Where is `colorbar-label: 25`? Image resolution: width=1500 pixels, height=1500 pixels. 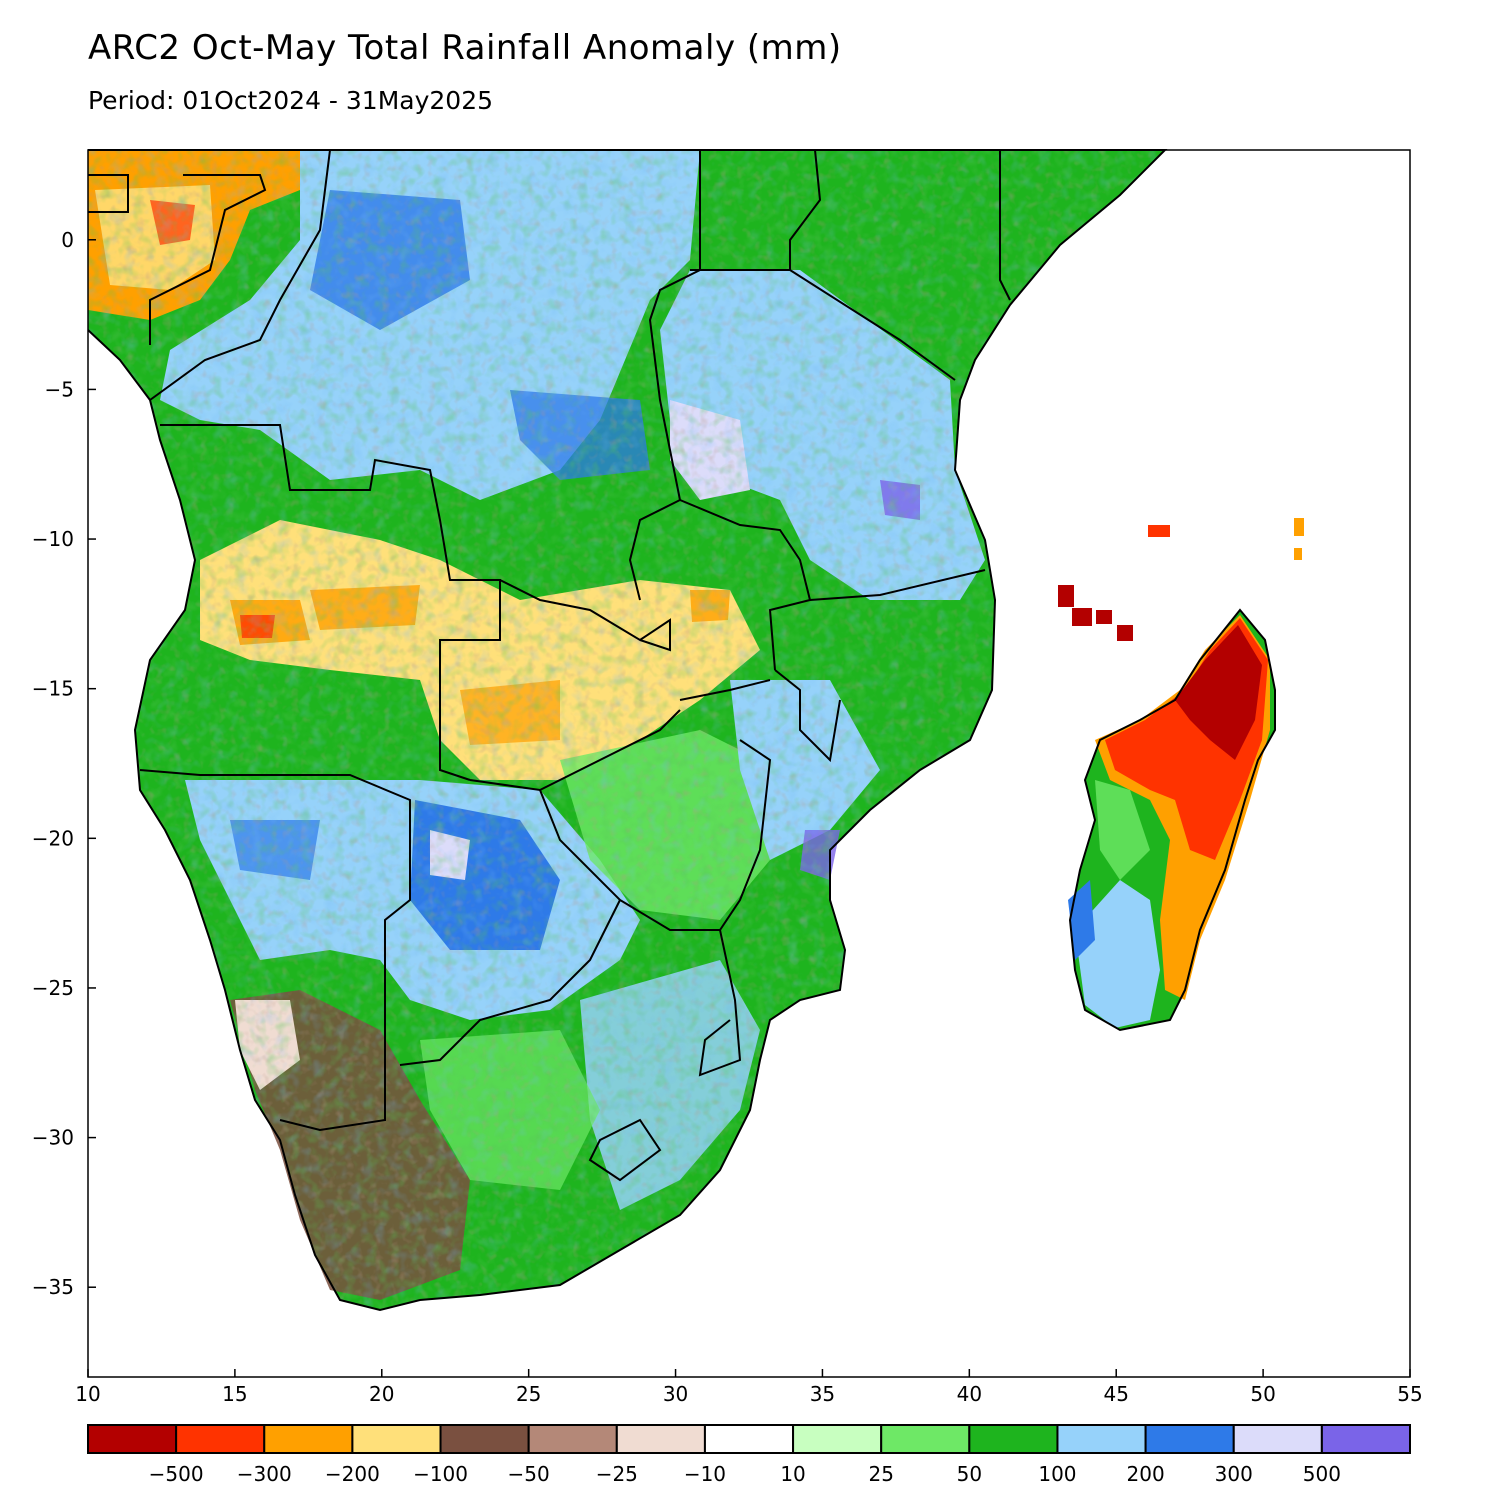 colorbar-label: 25 is located at coordinates (880, 1474).